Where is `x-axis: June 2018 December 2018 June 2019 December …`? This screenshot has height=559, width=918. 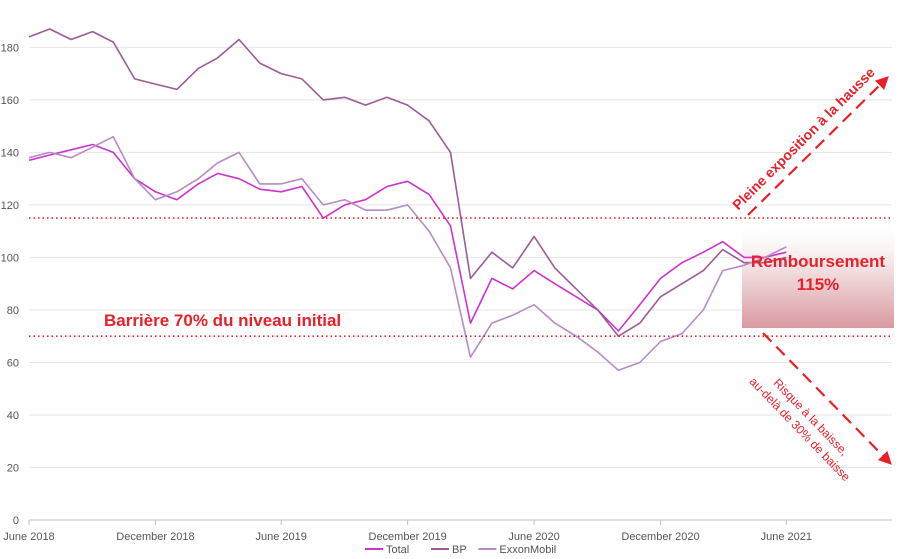 x-axis: June 2018 December 2018 June 2019 December … is located at coordinates (447, 531).